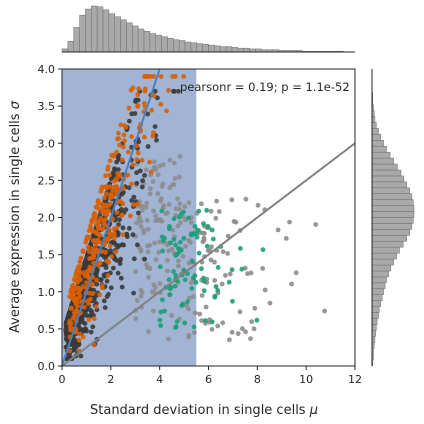  What do you see at coordinates (355, 379) in the screenshot?
I see `x-tick-label: 12` at bounding box center [355, 379].